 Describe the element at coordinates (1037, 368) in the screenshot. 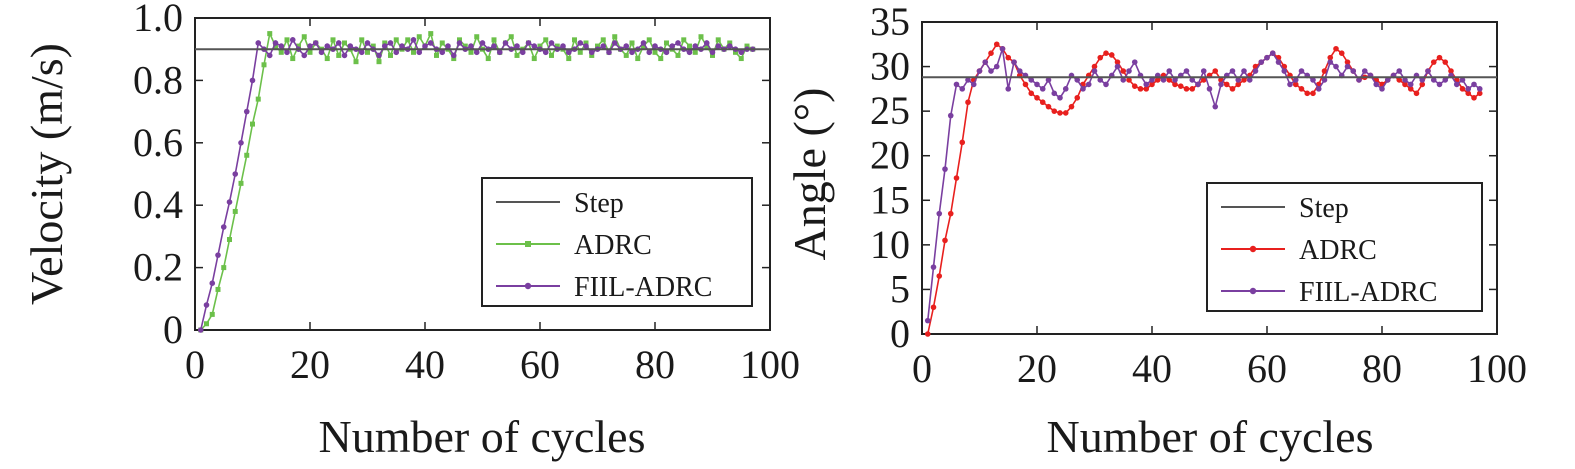

I see `angle-x-tick-label: 20` at that location.